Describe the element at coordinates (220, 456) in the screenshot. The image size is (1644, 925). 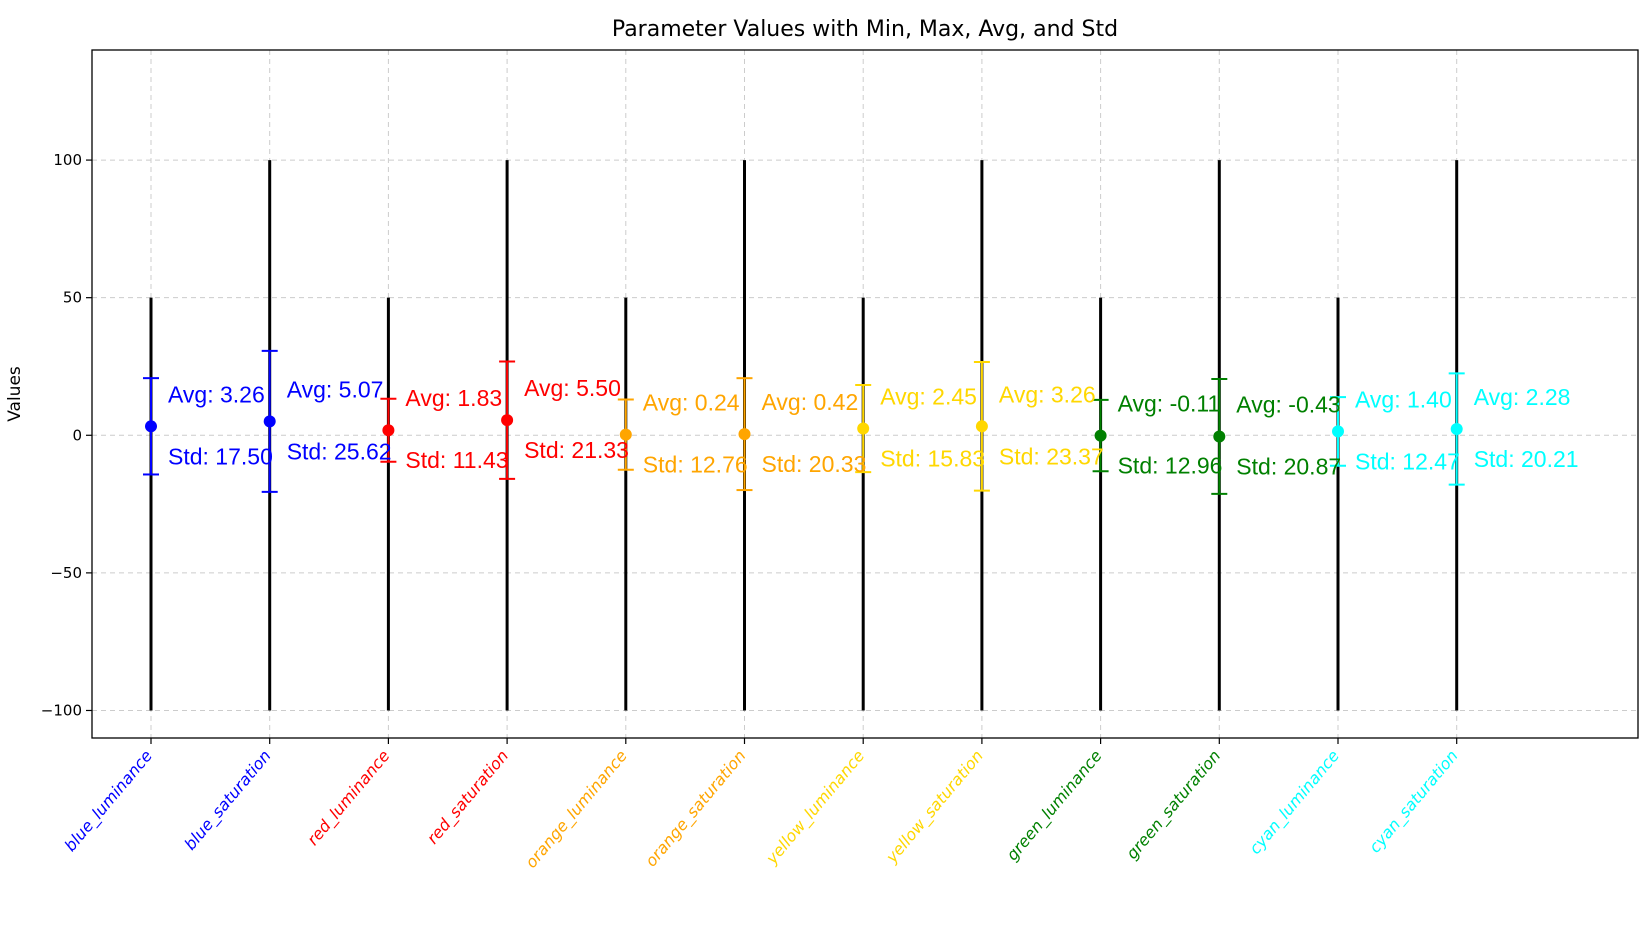
I see `std-label: Std: 17.50` at that location.